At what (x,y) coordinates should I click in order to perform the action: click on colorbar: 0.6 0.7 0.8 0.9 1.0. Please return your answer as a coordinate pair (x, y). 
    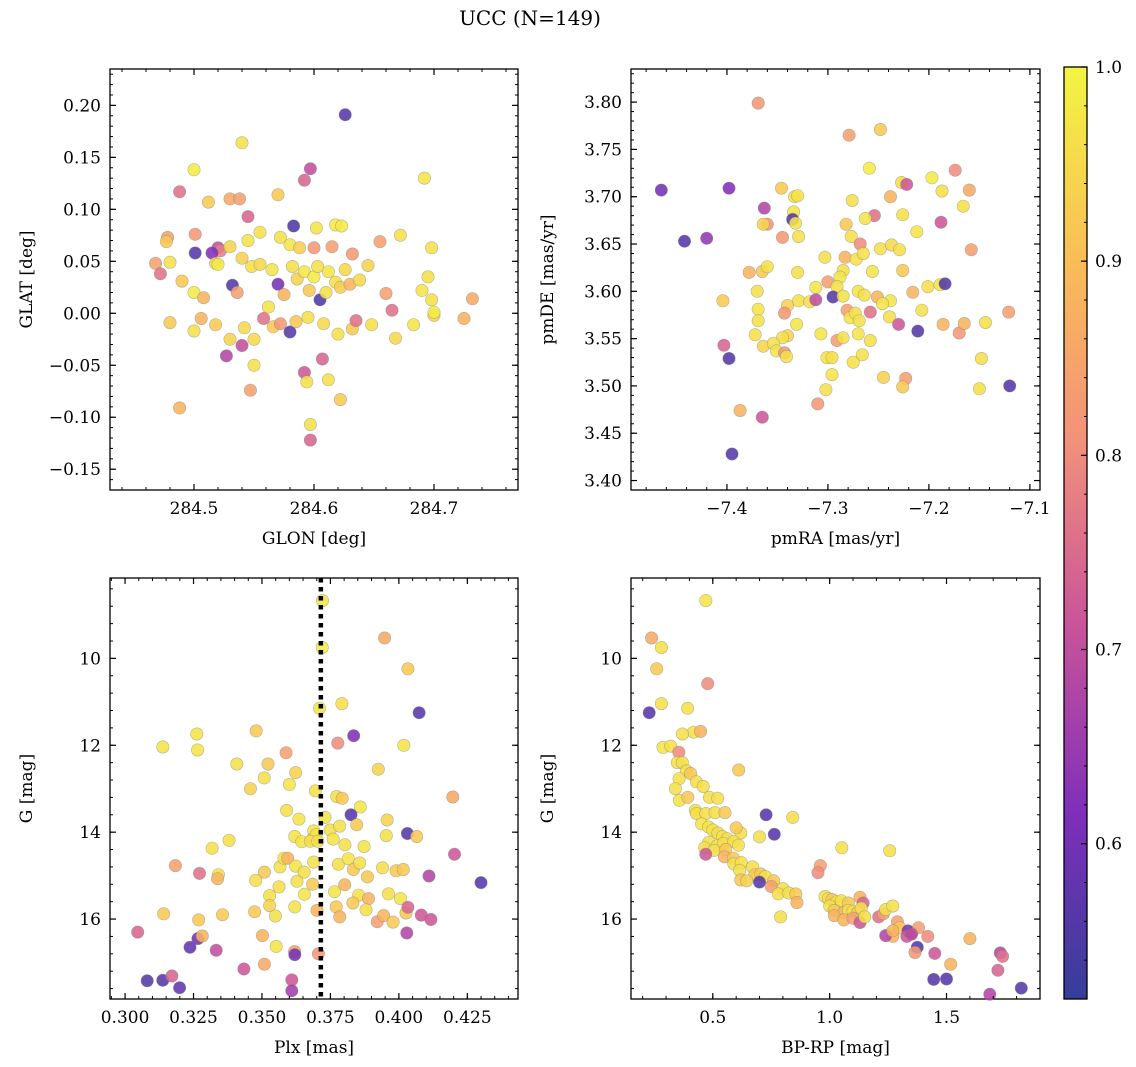
    Looking at the image, I should click on (1092, 529).